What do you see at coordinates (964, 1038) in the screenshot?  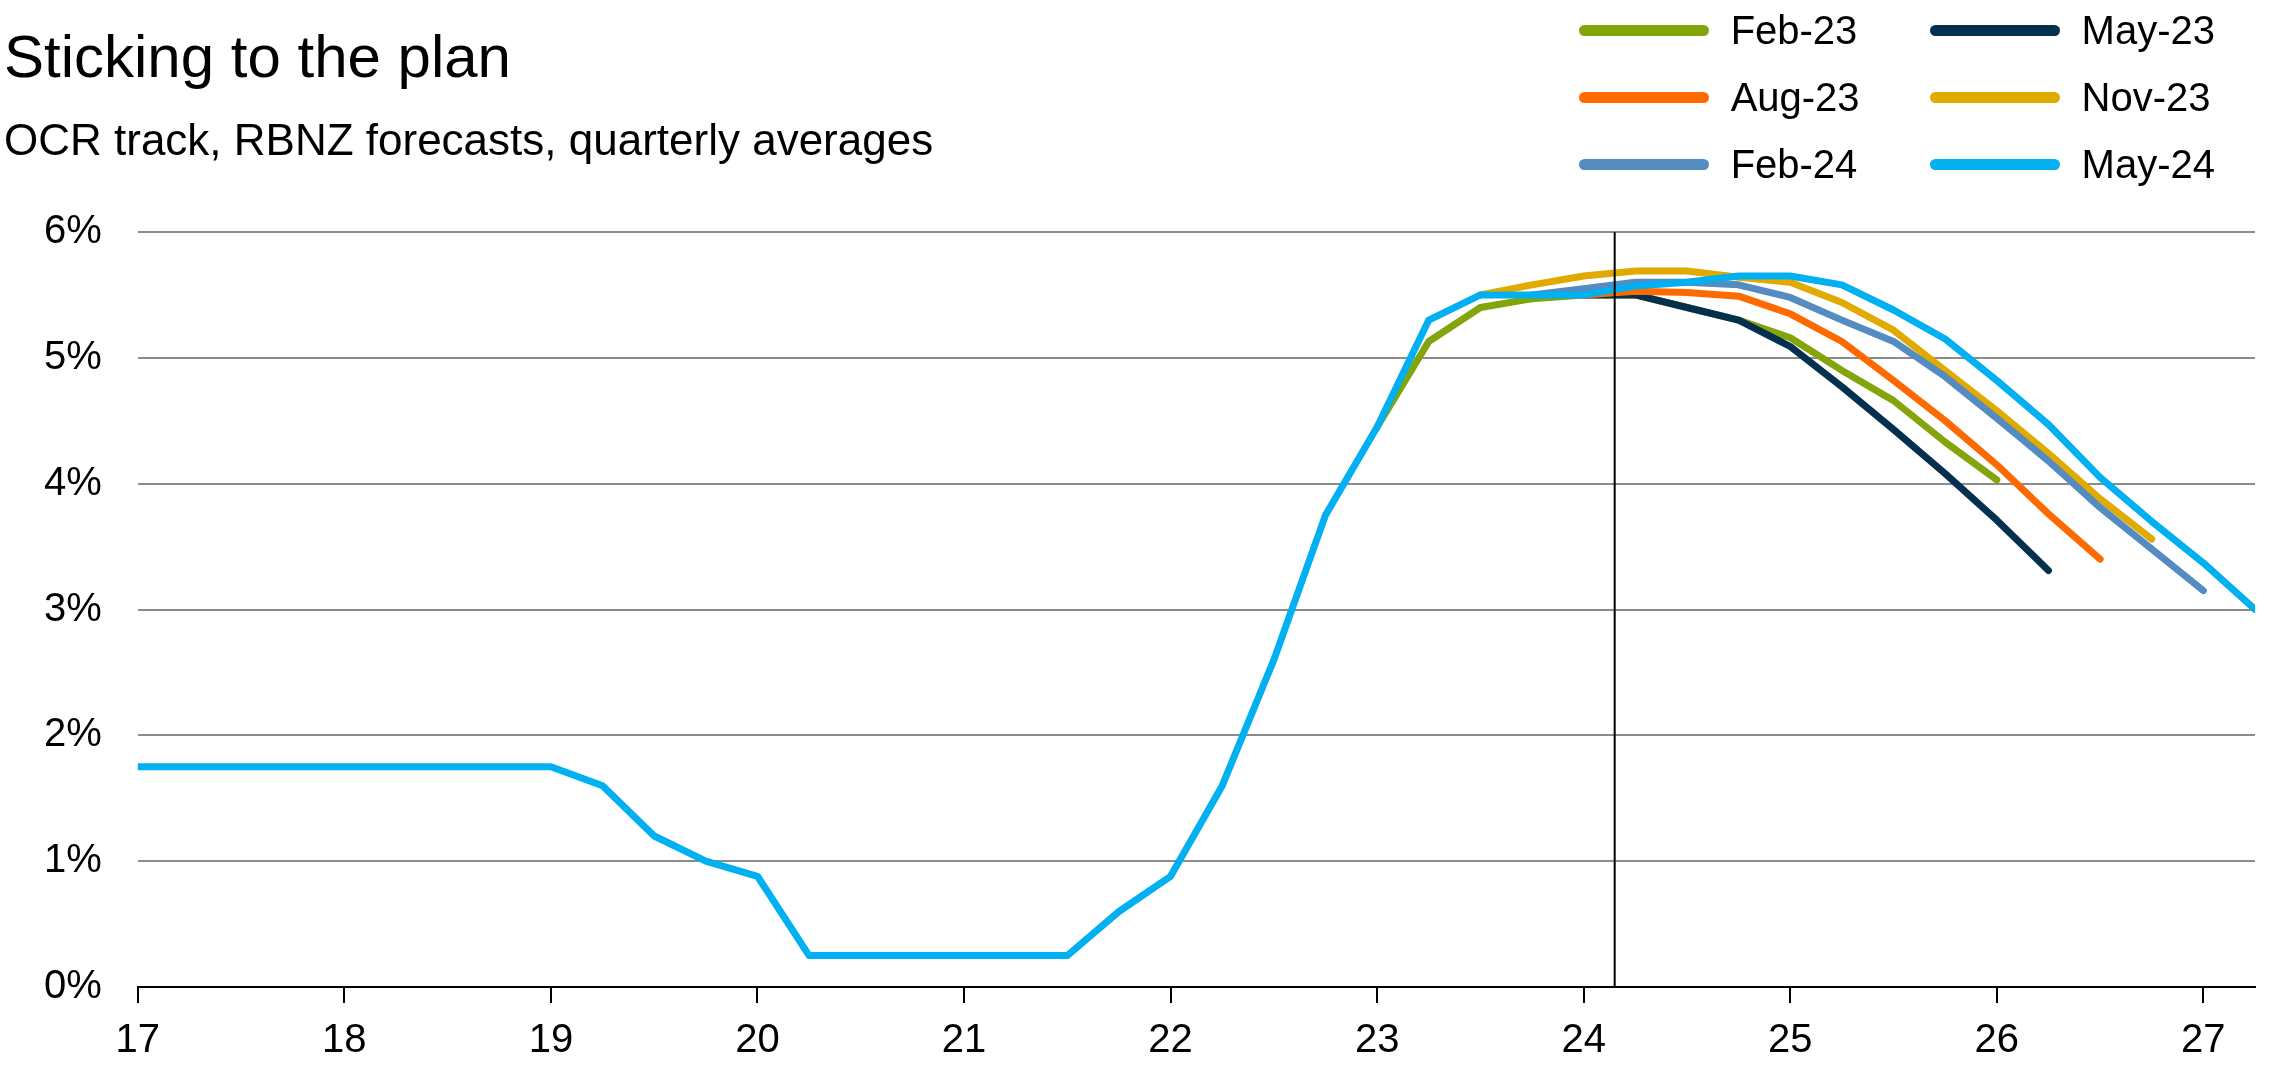 I see `x-tick-label: 21` at bounding box center [964, 1038].